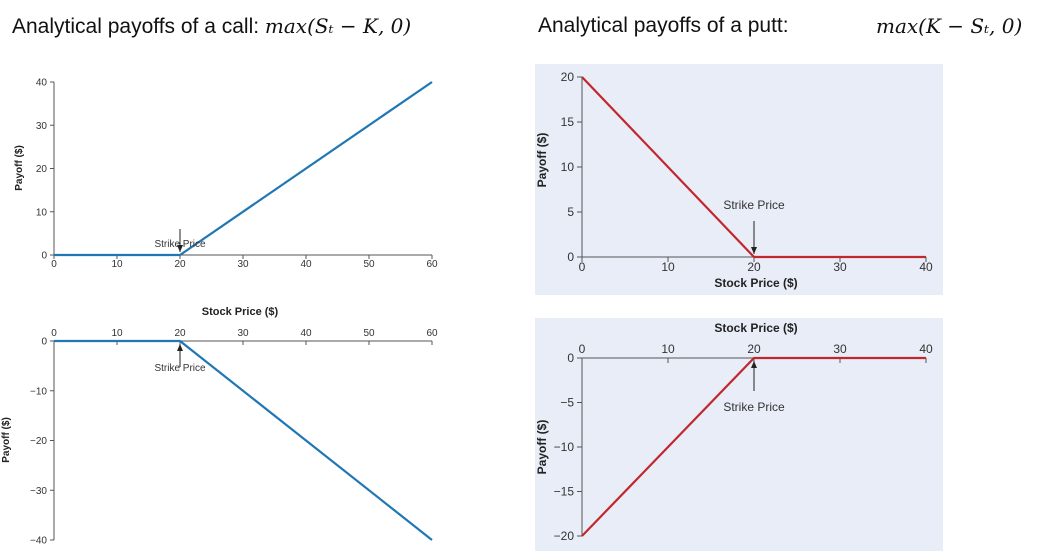  I want to click on call-formula: max(Sₜ − K, 0), so click(338, 26).